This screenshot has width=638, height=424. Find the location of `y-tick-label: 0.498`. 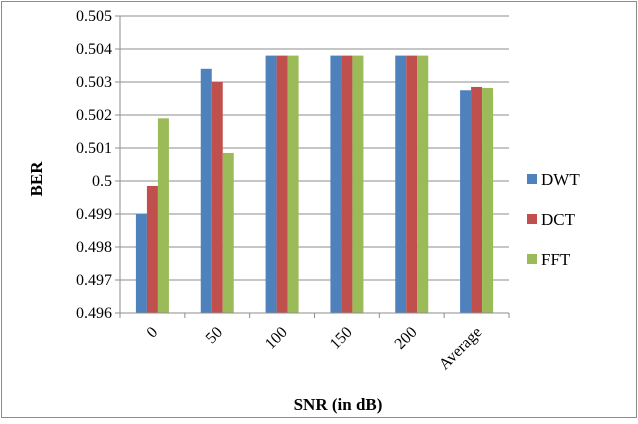

y-tick-label: 0.498 is located at coordinates (94, 247).